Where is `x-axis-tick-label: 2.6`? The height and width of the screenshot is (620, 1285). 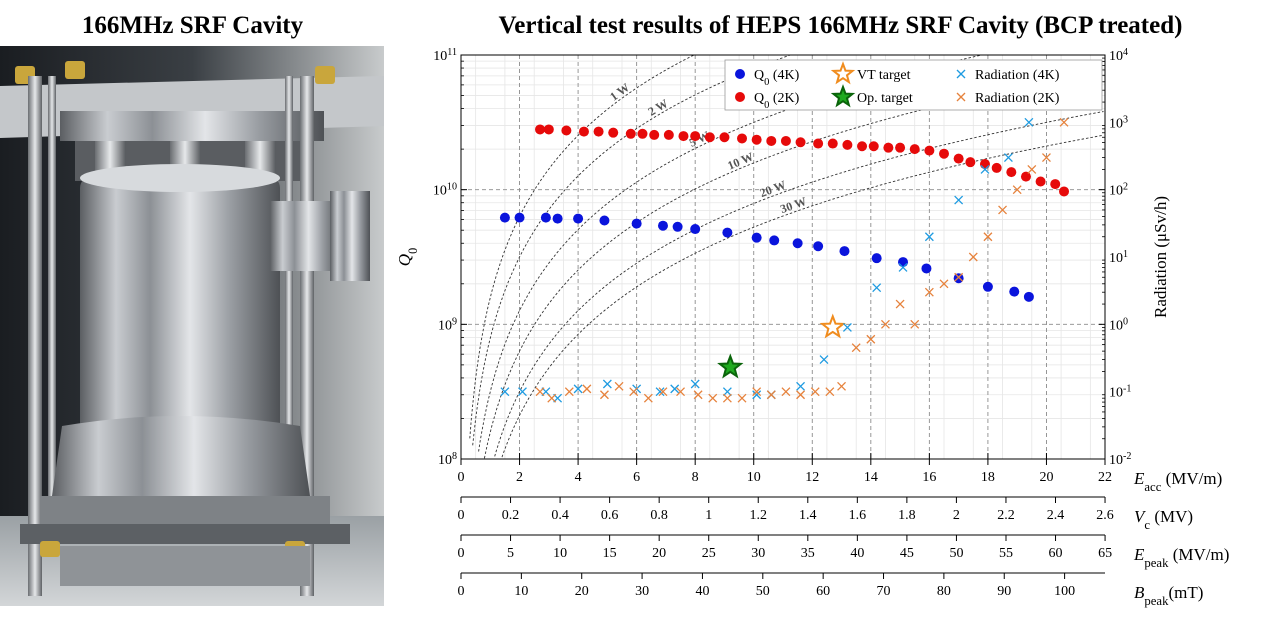
x-axis-tick-label: 2.6 is located at coordinates (1105, 515).